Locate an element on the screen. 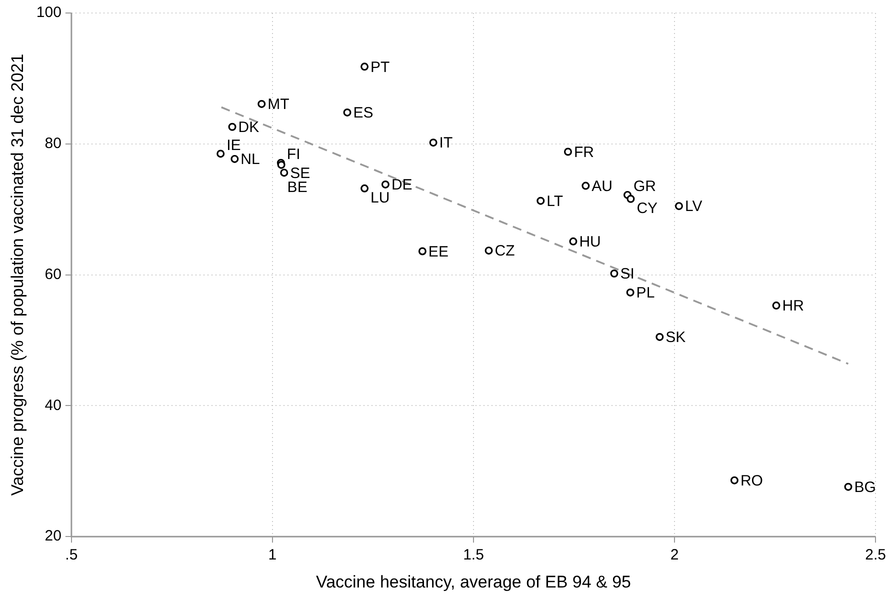 Image resolution: width=890 pixels, height=601 pixels. annotation: SI is located at coordinates (627, 274).